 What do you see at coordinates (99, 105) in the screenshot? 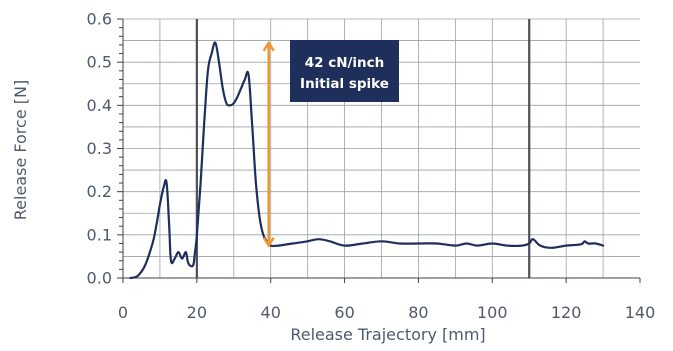
I see `y-tick-label: 0.4` at bounding box center [99, 105].